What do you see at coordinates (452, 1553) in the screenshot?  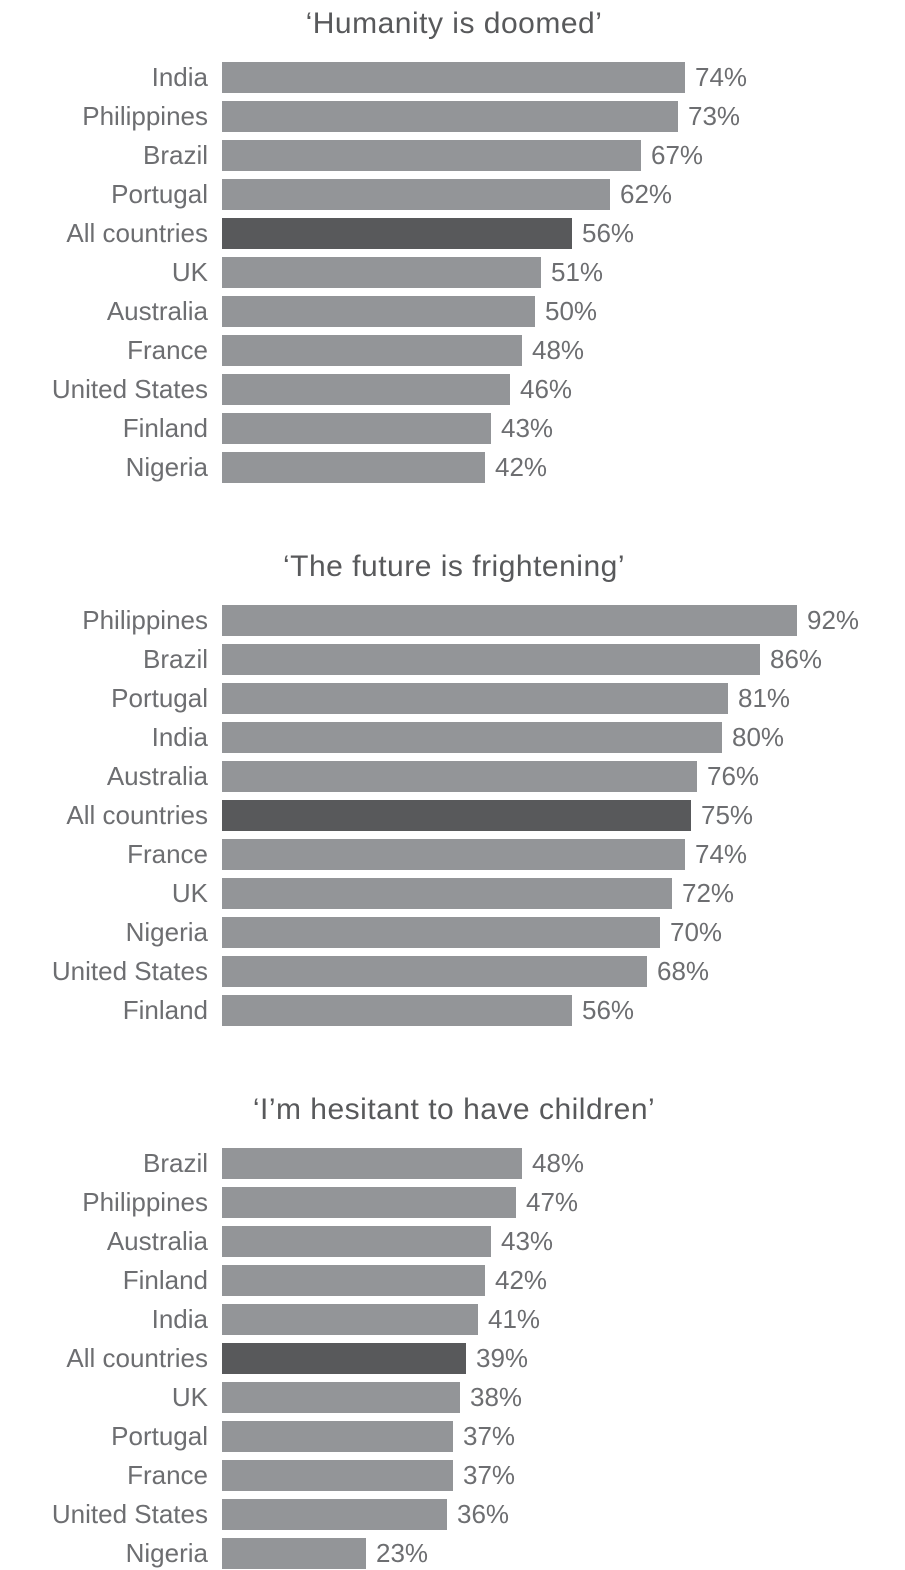 I see `bar-row: Nigeria 23%` at bounding box center [452, 1553].